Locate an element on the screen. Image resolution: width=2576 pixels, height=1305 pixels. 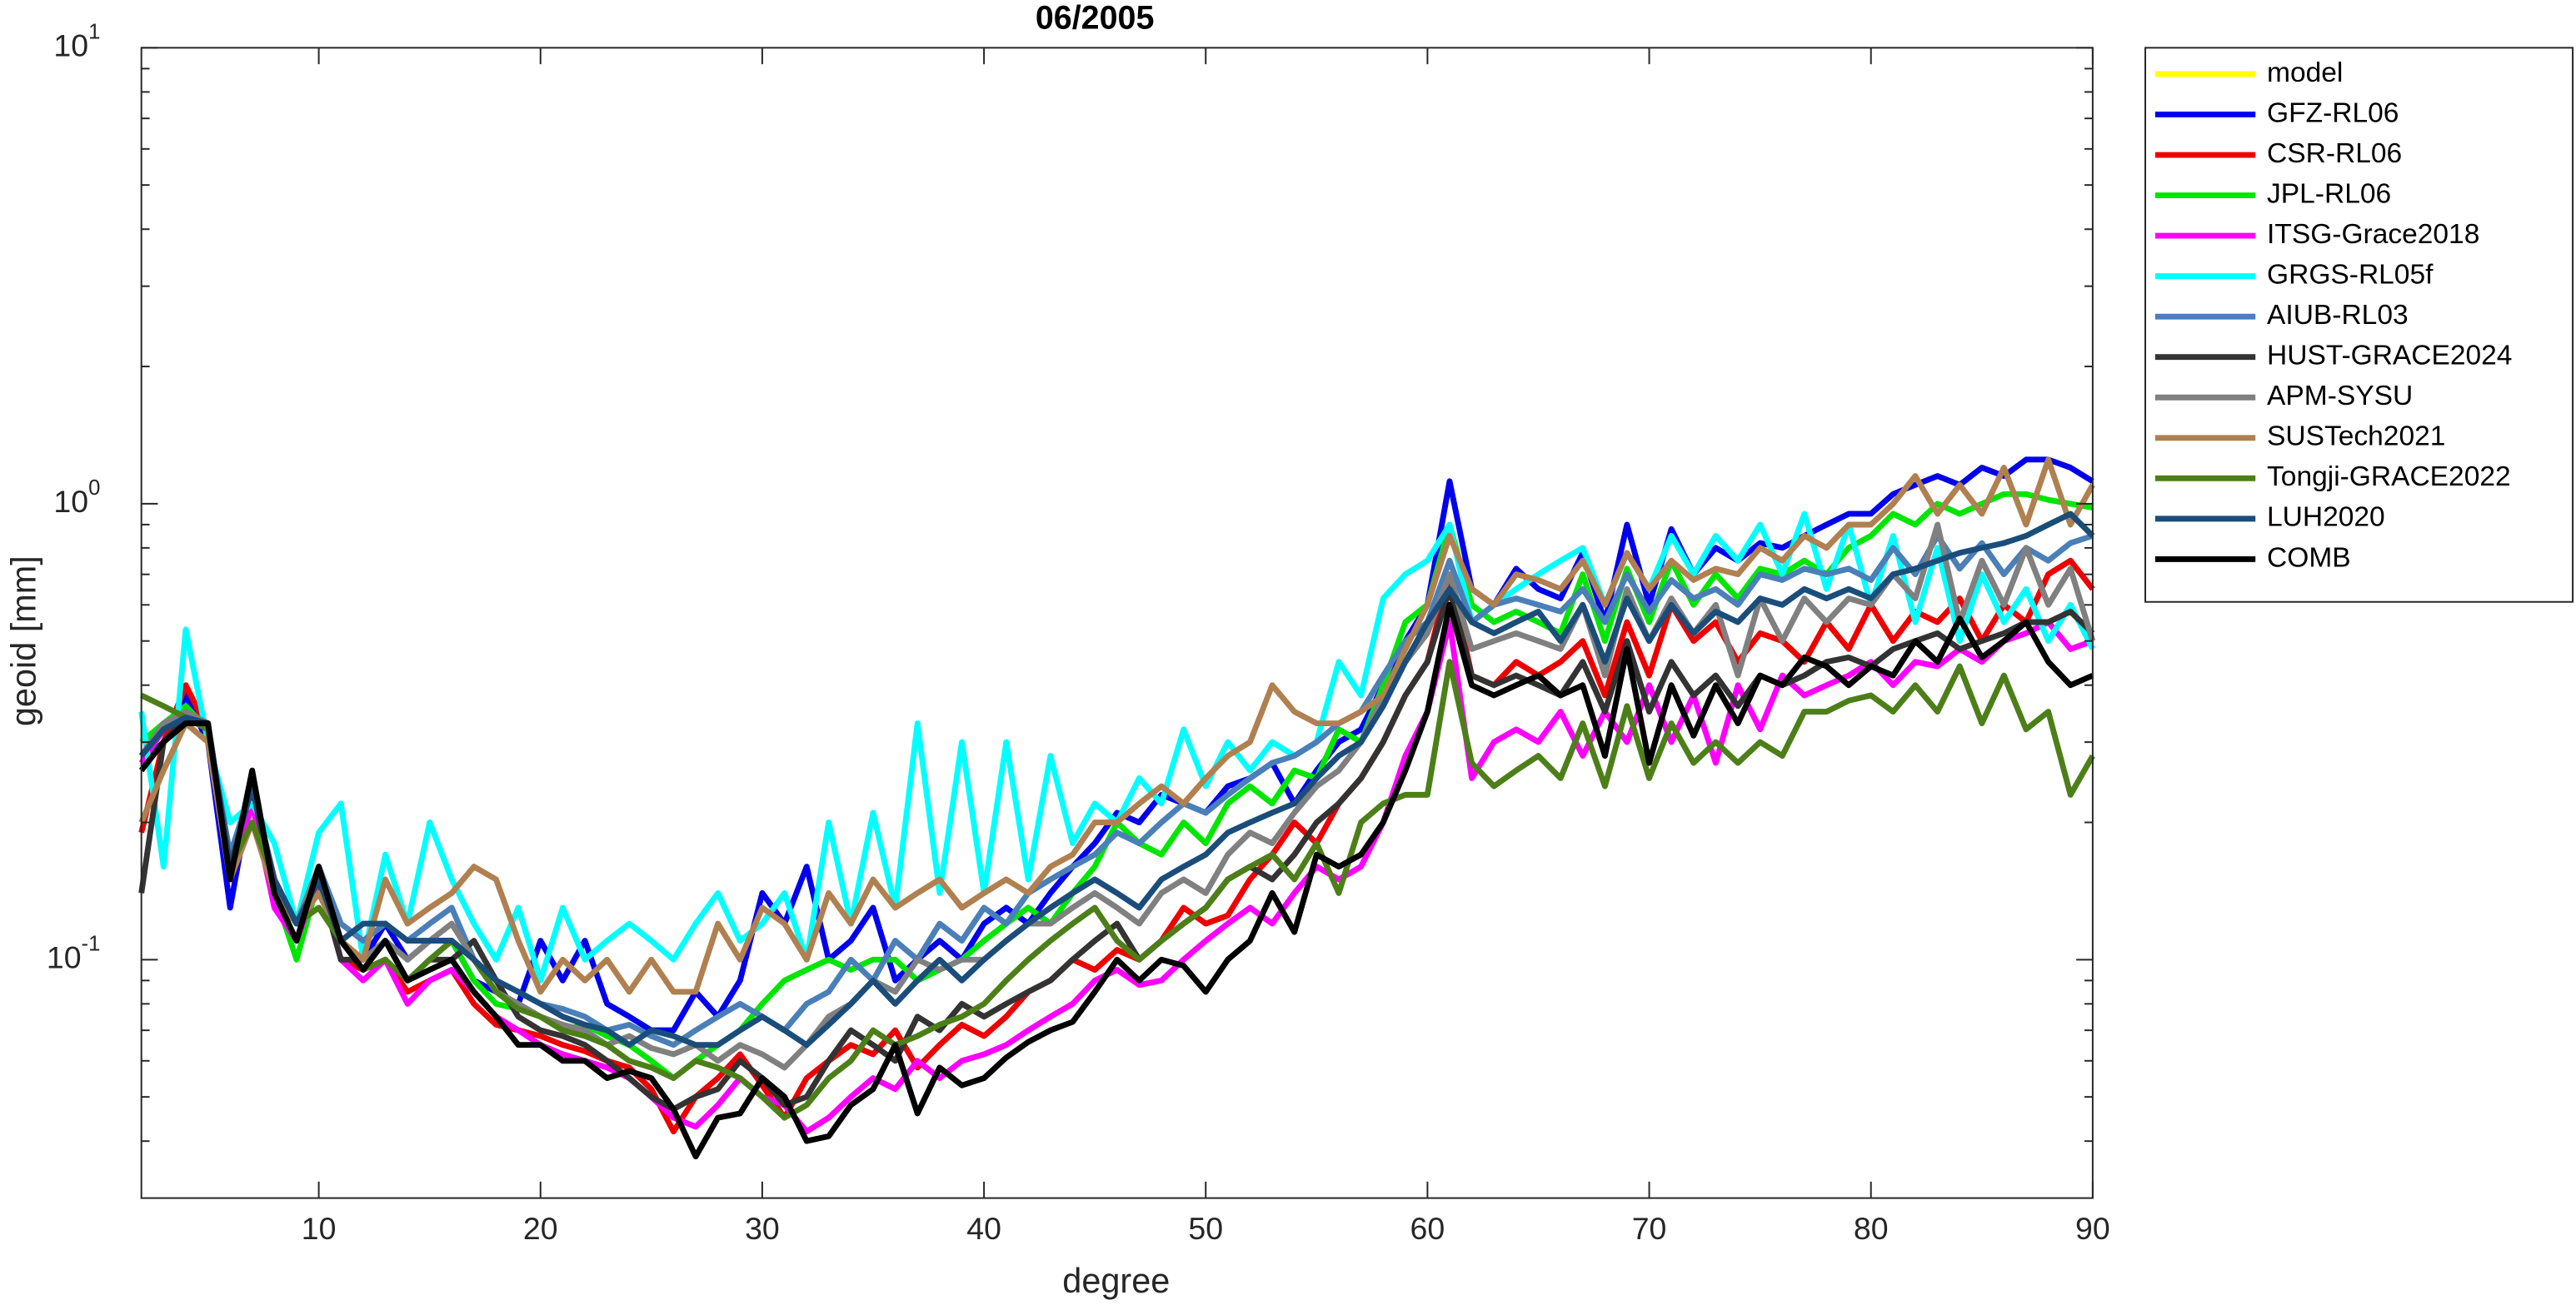
legend-label: HUST-GRACE2024 is located at coordinates (2389, 356).